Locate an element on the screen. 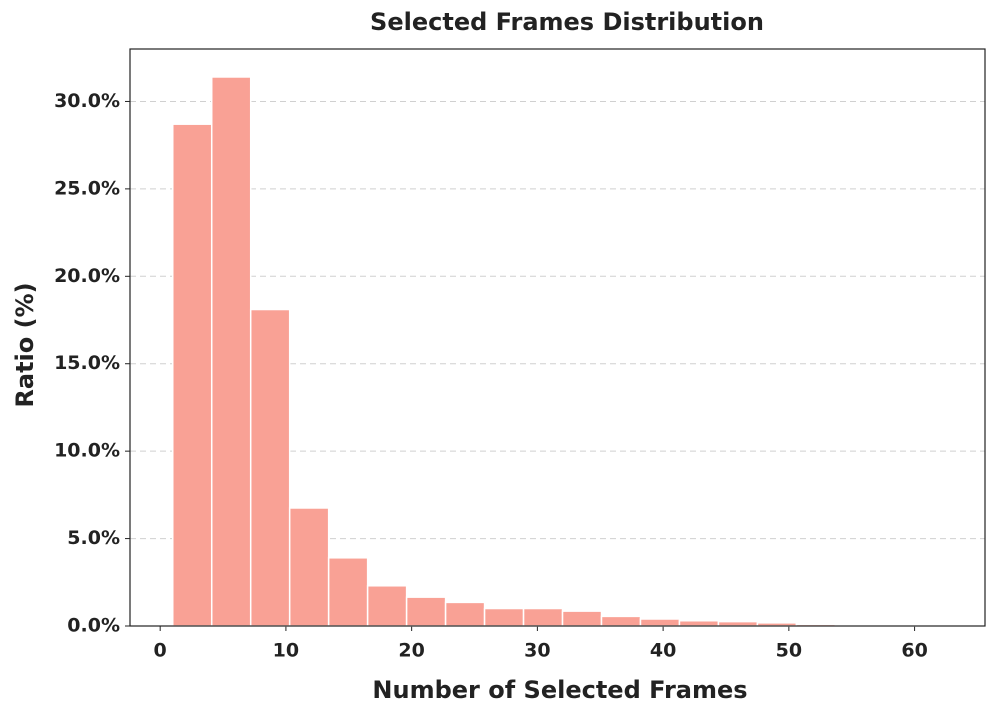 The image size is (996, 715). x-tick-label: 50 is located at coordinates (789, 651).